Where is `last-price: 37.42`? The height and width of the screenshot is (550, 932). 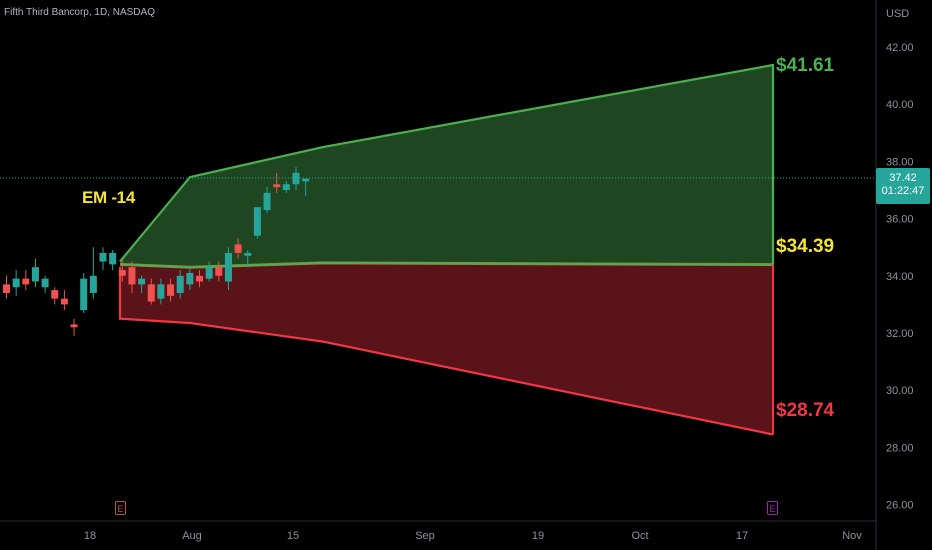 last-price: 37.42 is located at coordinates (903, 178).